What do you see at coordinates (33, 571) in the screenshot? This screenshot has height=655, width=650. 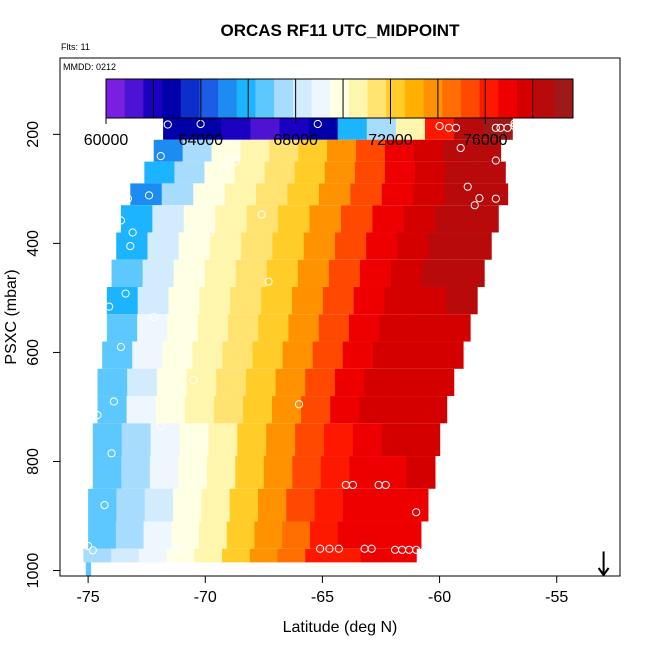 I see `y-tick-label: 1000` at bounding box center [33, 571].